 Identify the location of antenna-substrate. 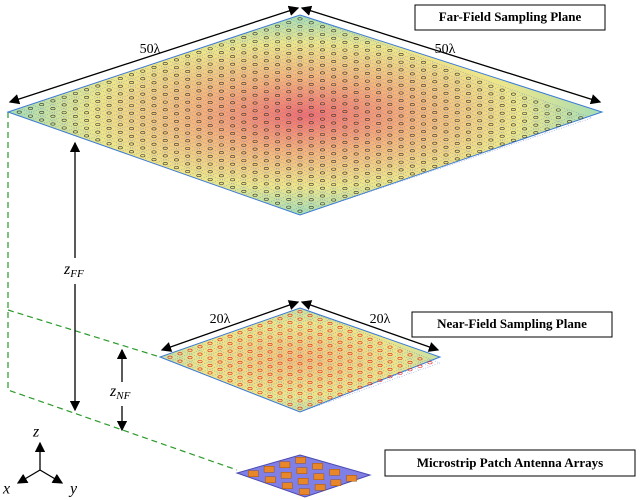
(303, 476).